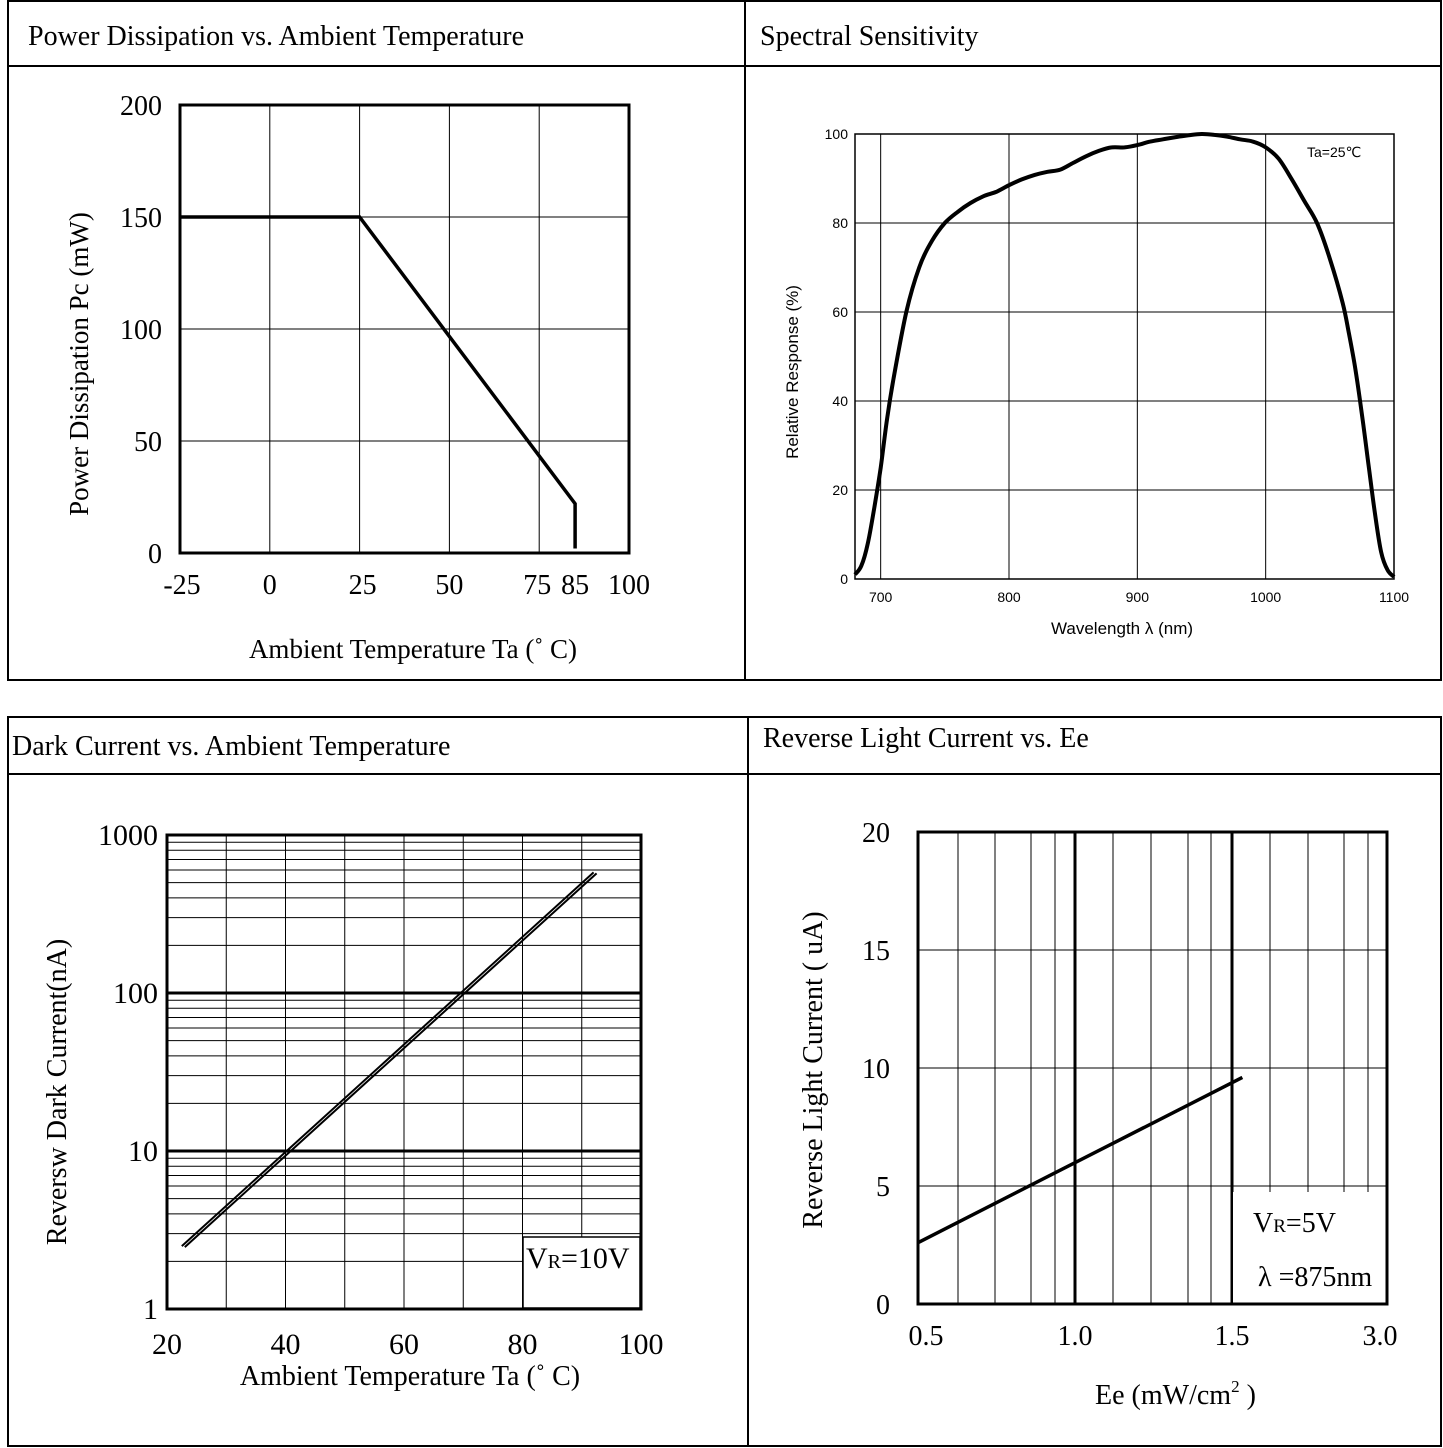 This screenshot has width=1443, height=1448. I want to click on panel-title-spectral-sensitivity: Spectral Sensitivity, so click(869, 36).